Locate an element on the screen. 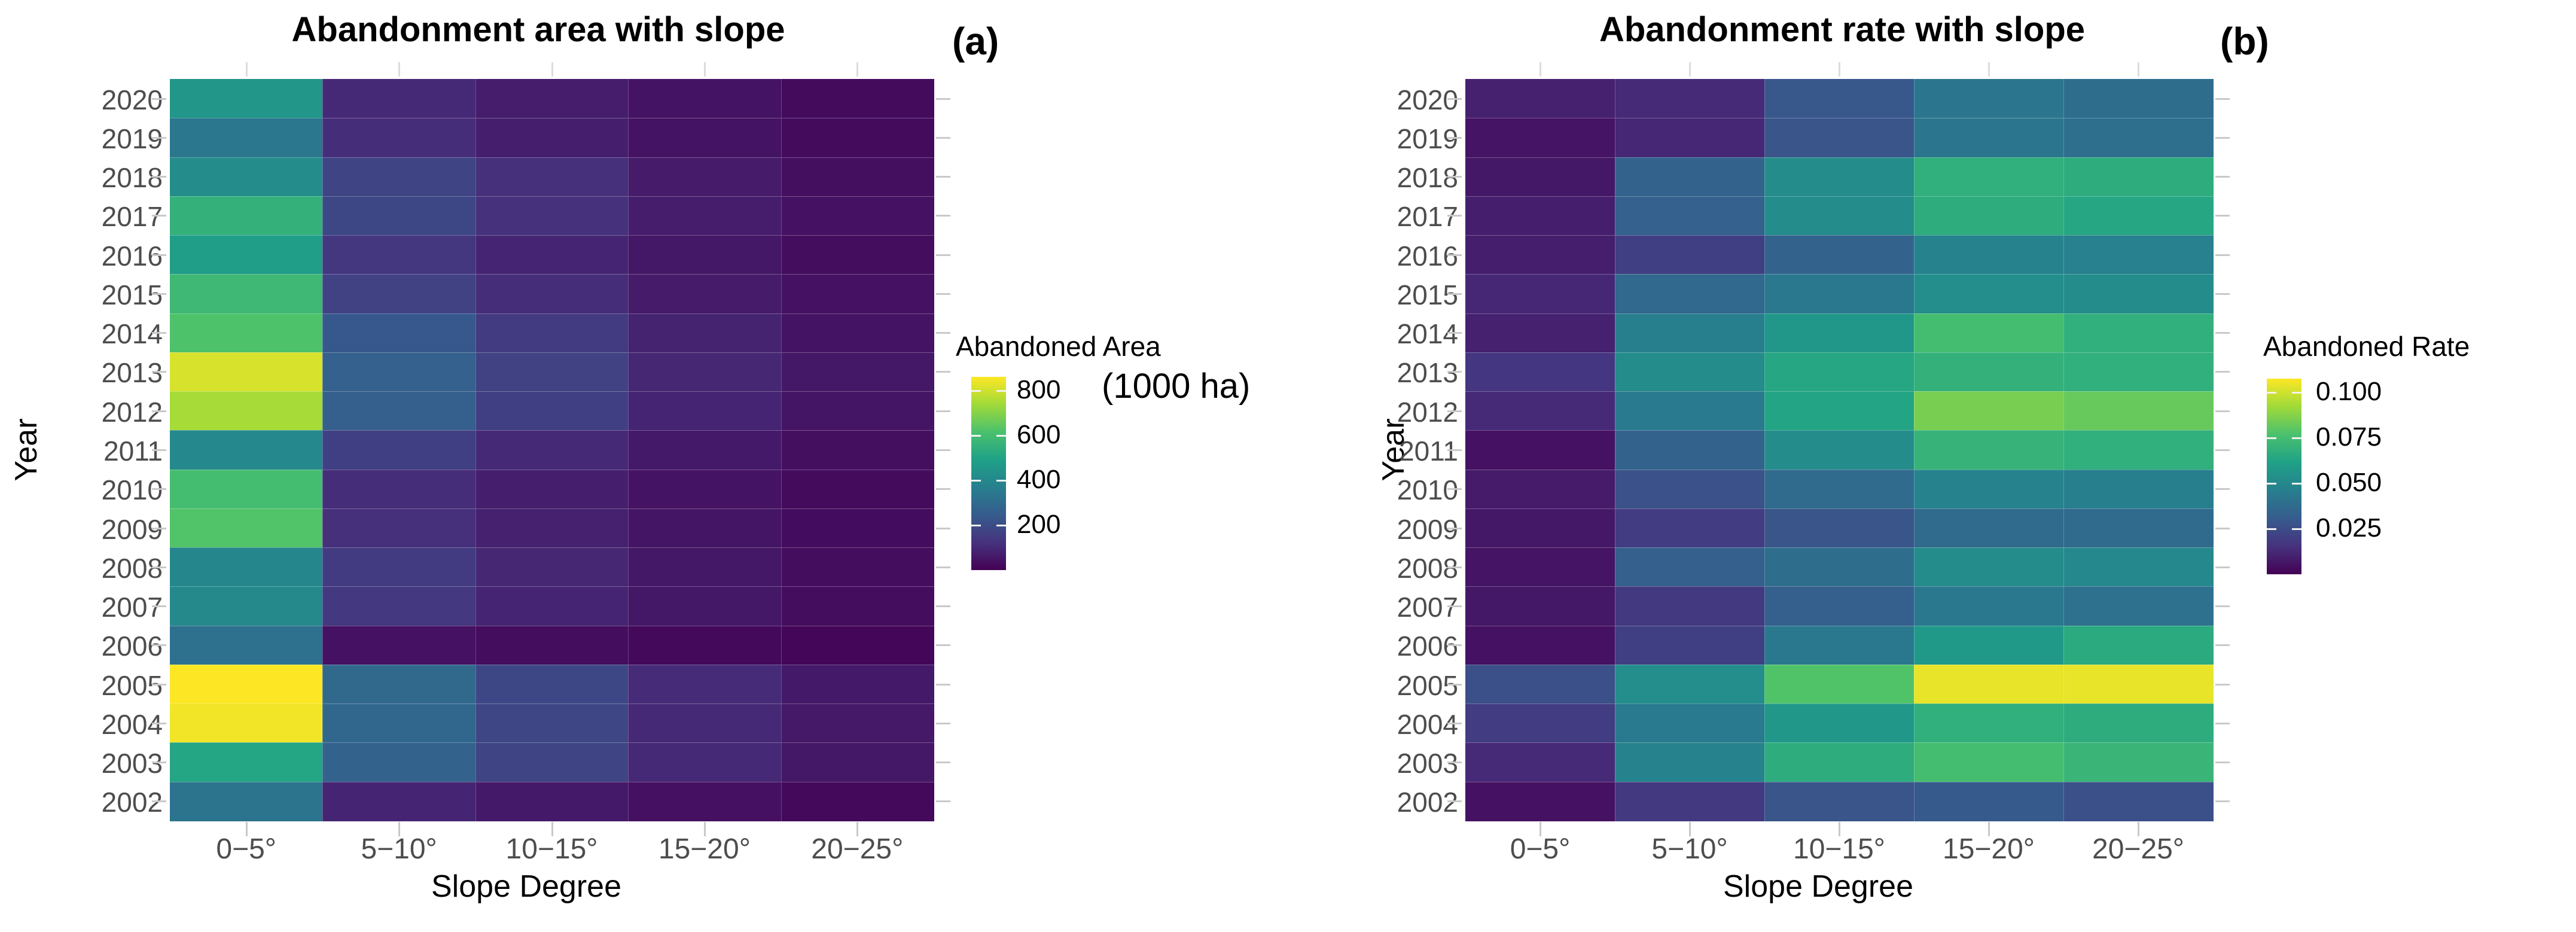 This screenshot has height=932, width=2576. x-tick-label: 5−10° is located at coordinates (1690, 849).